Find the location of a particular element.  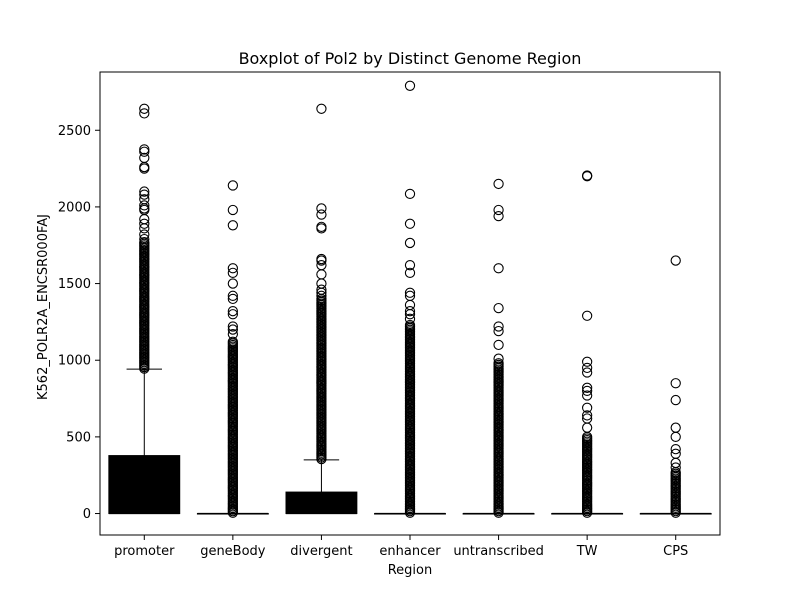

x-tick-label: promoter is located at coordinates (144, 551).